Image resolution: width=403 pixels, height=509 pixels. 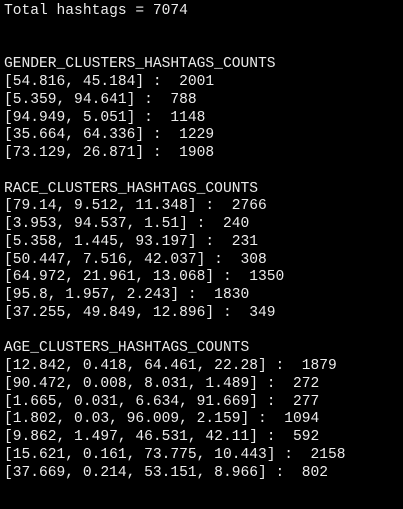 I want to click on output-line: [90.472, 0.008, 8.031, 1.489] : 272, so click(x=162, y=383).